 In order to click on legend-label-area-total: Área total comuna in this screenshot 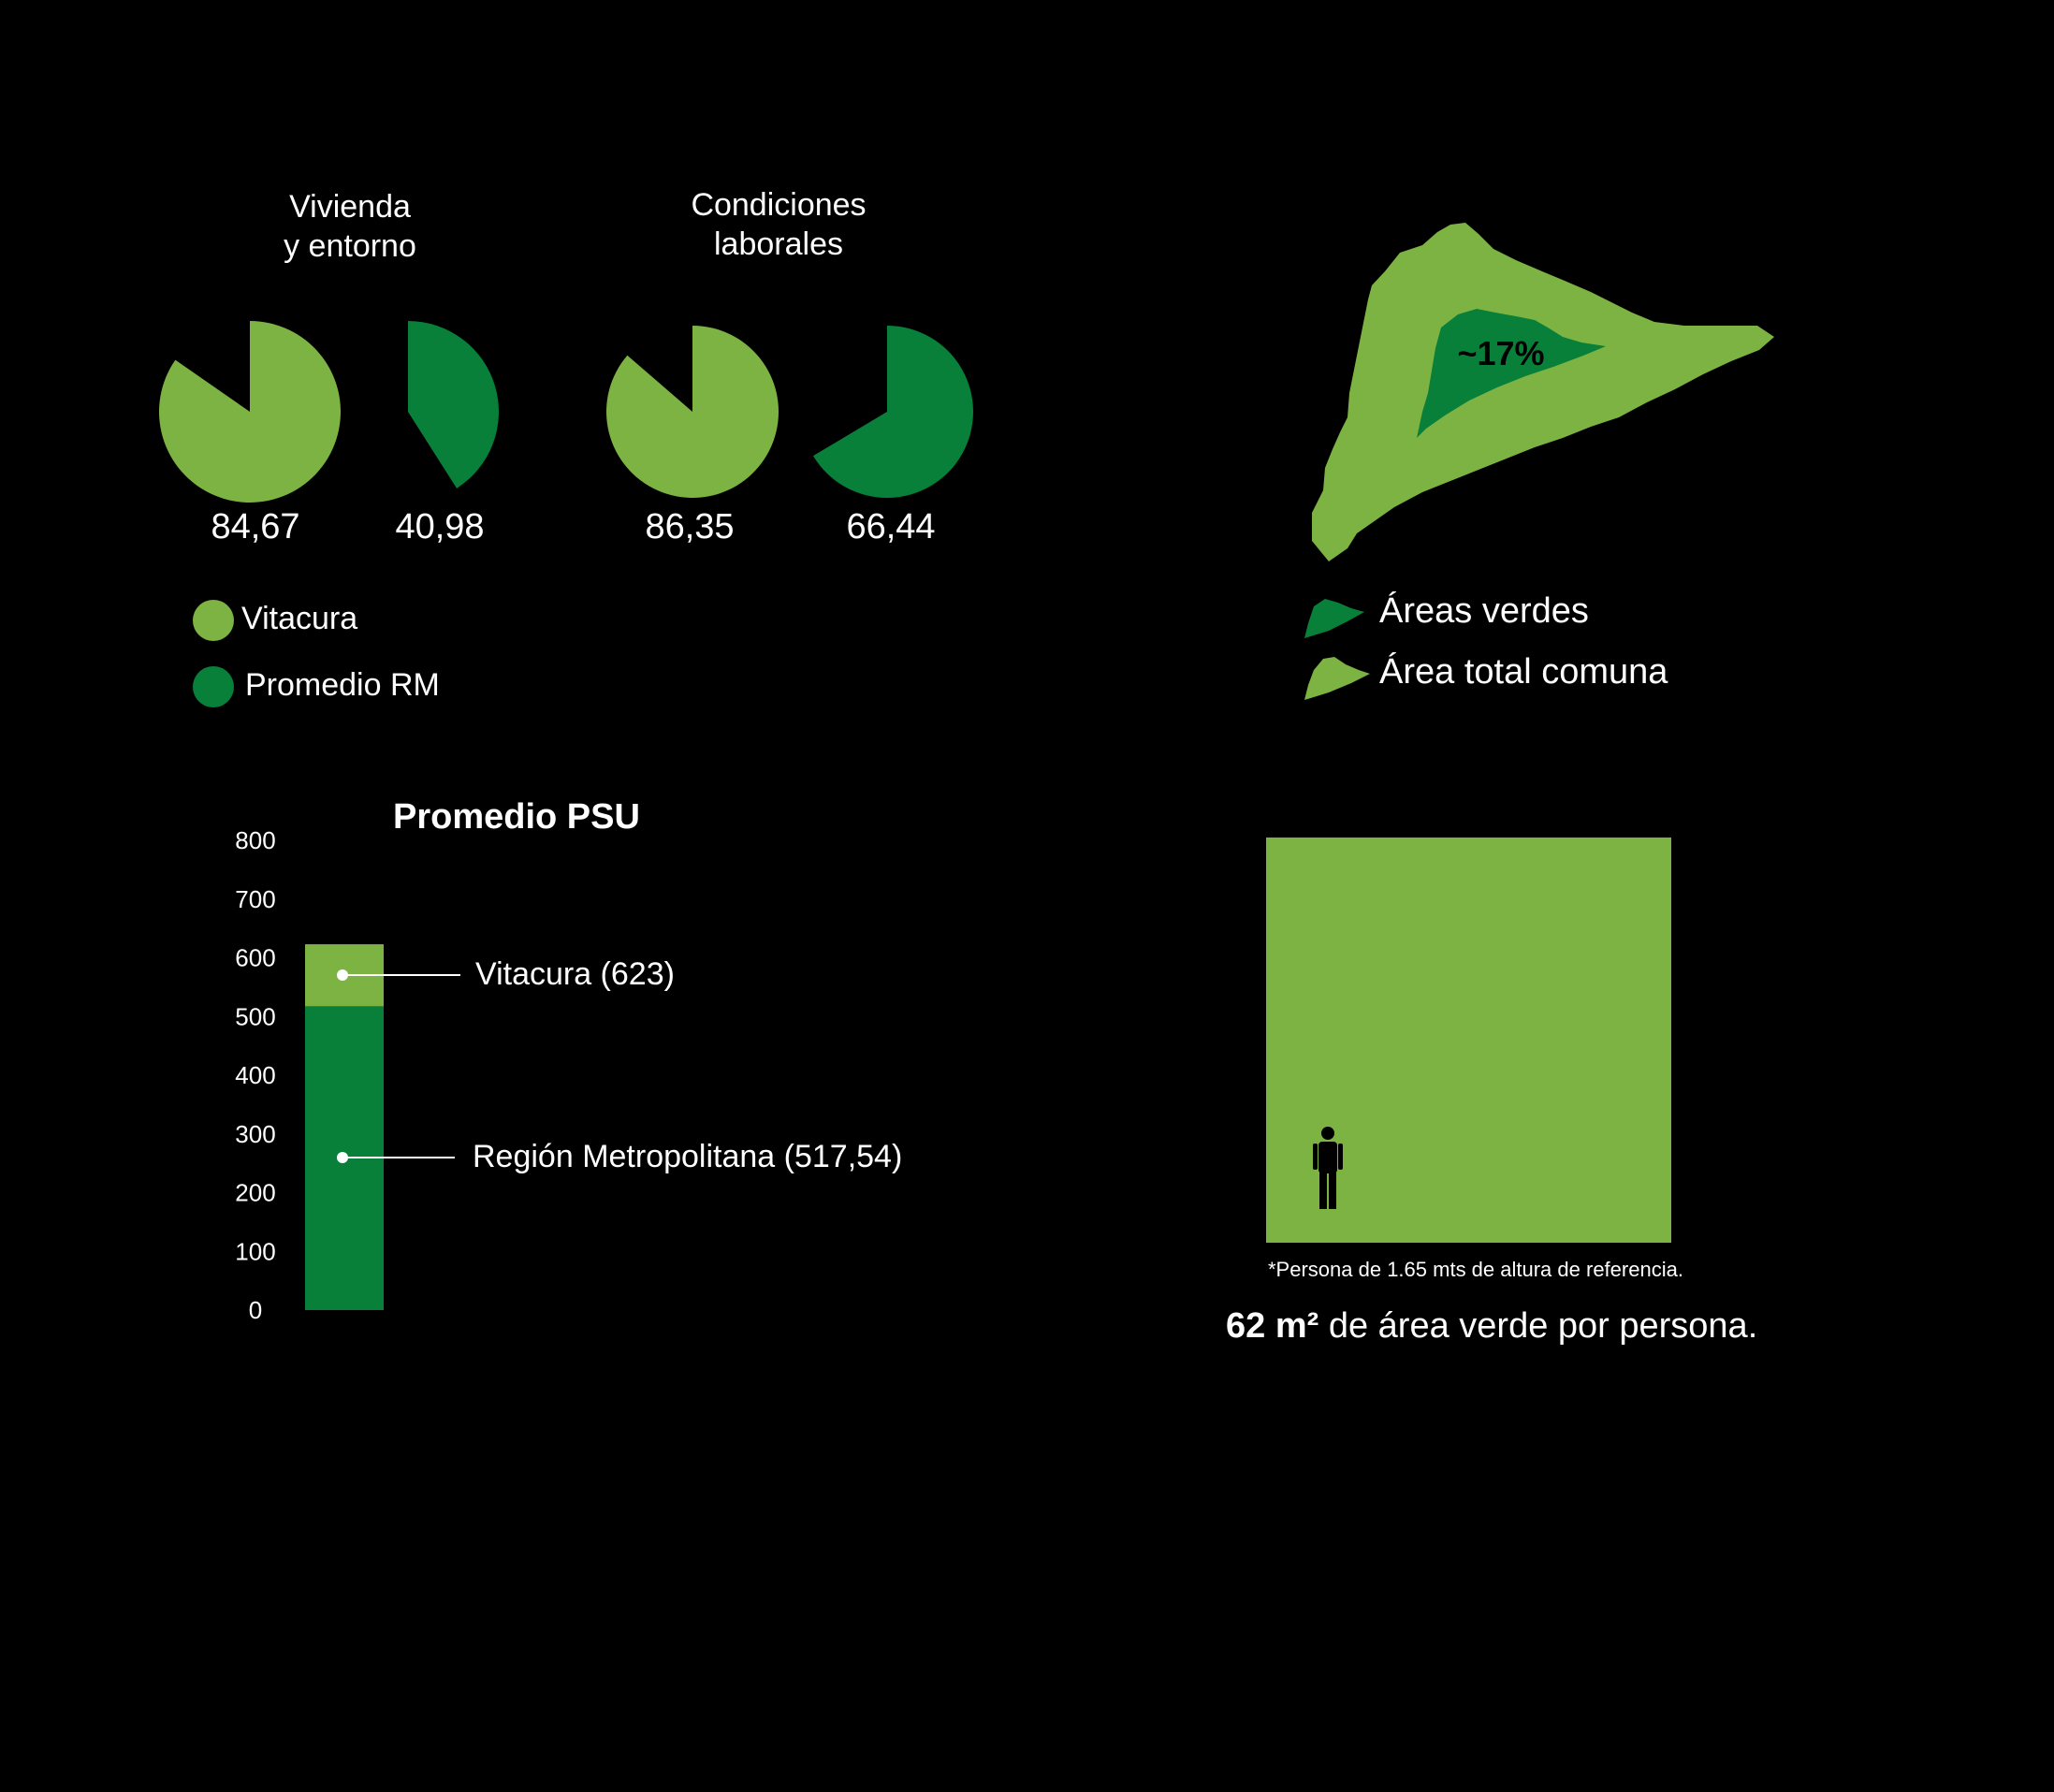, I will do `click(1523, 672)`.